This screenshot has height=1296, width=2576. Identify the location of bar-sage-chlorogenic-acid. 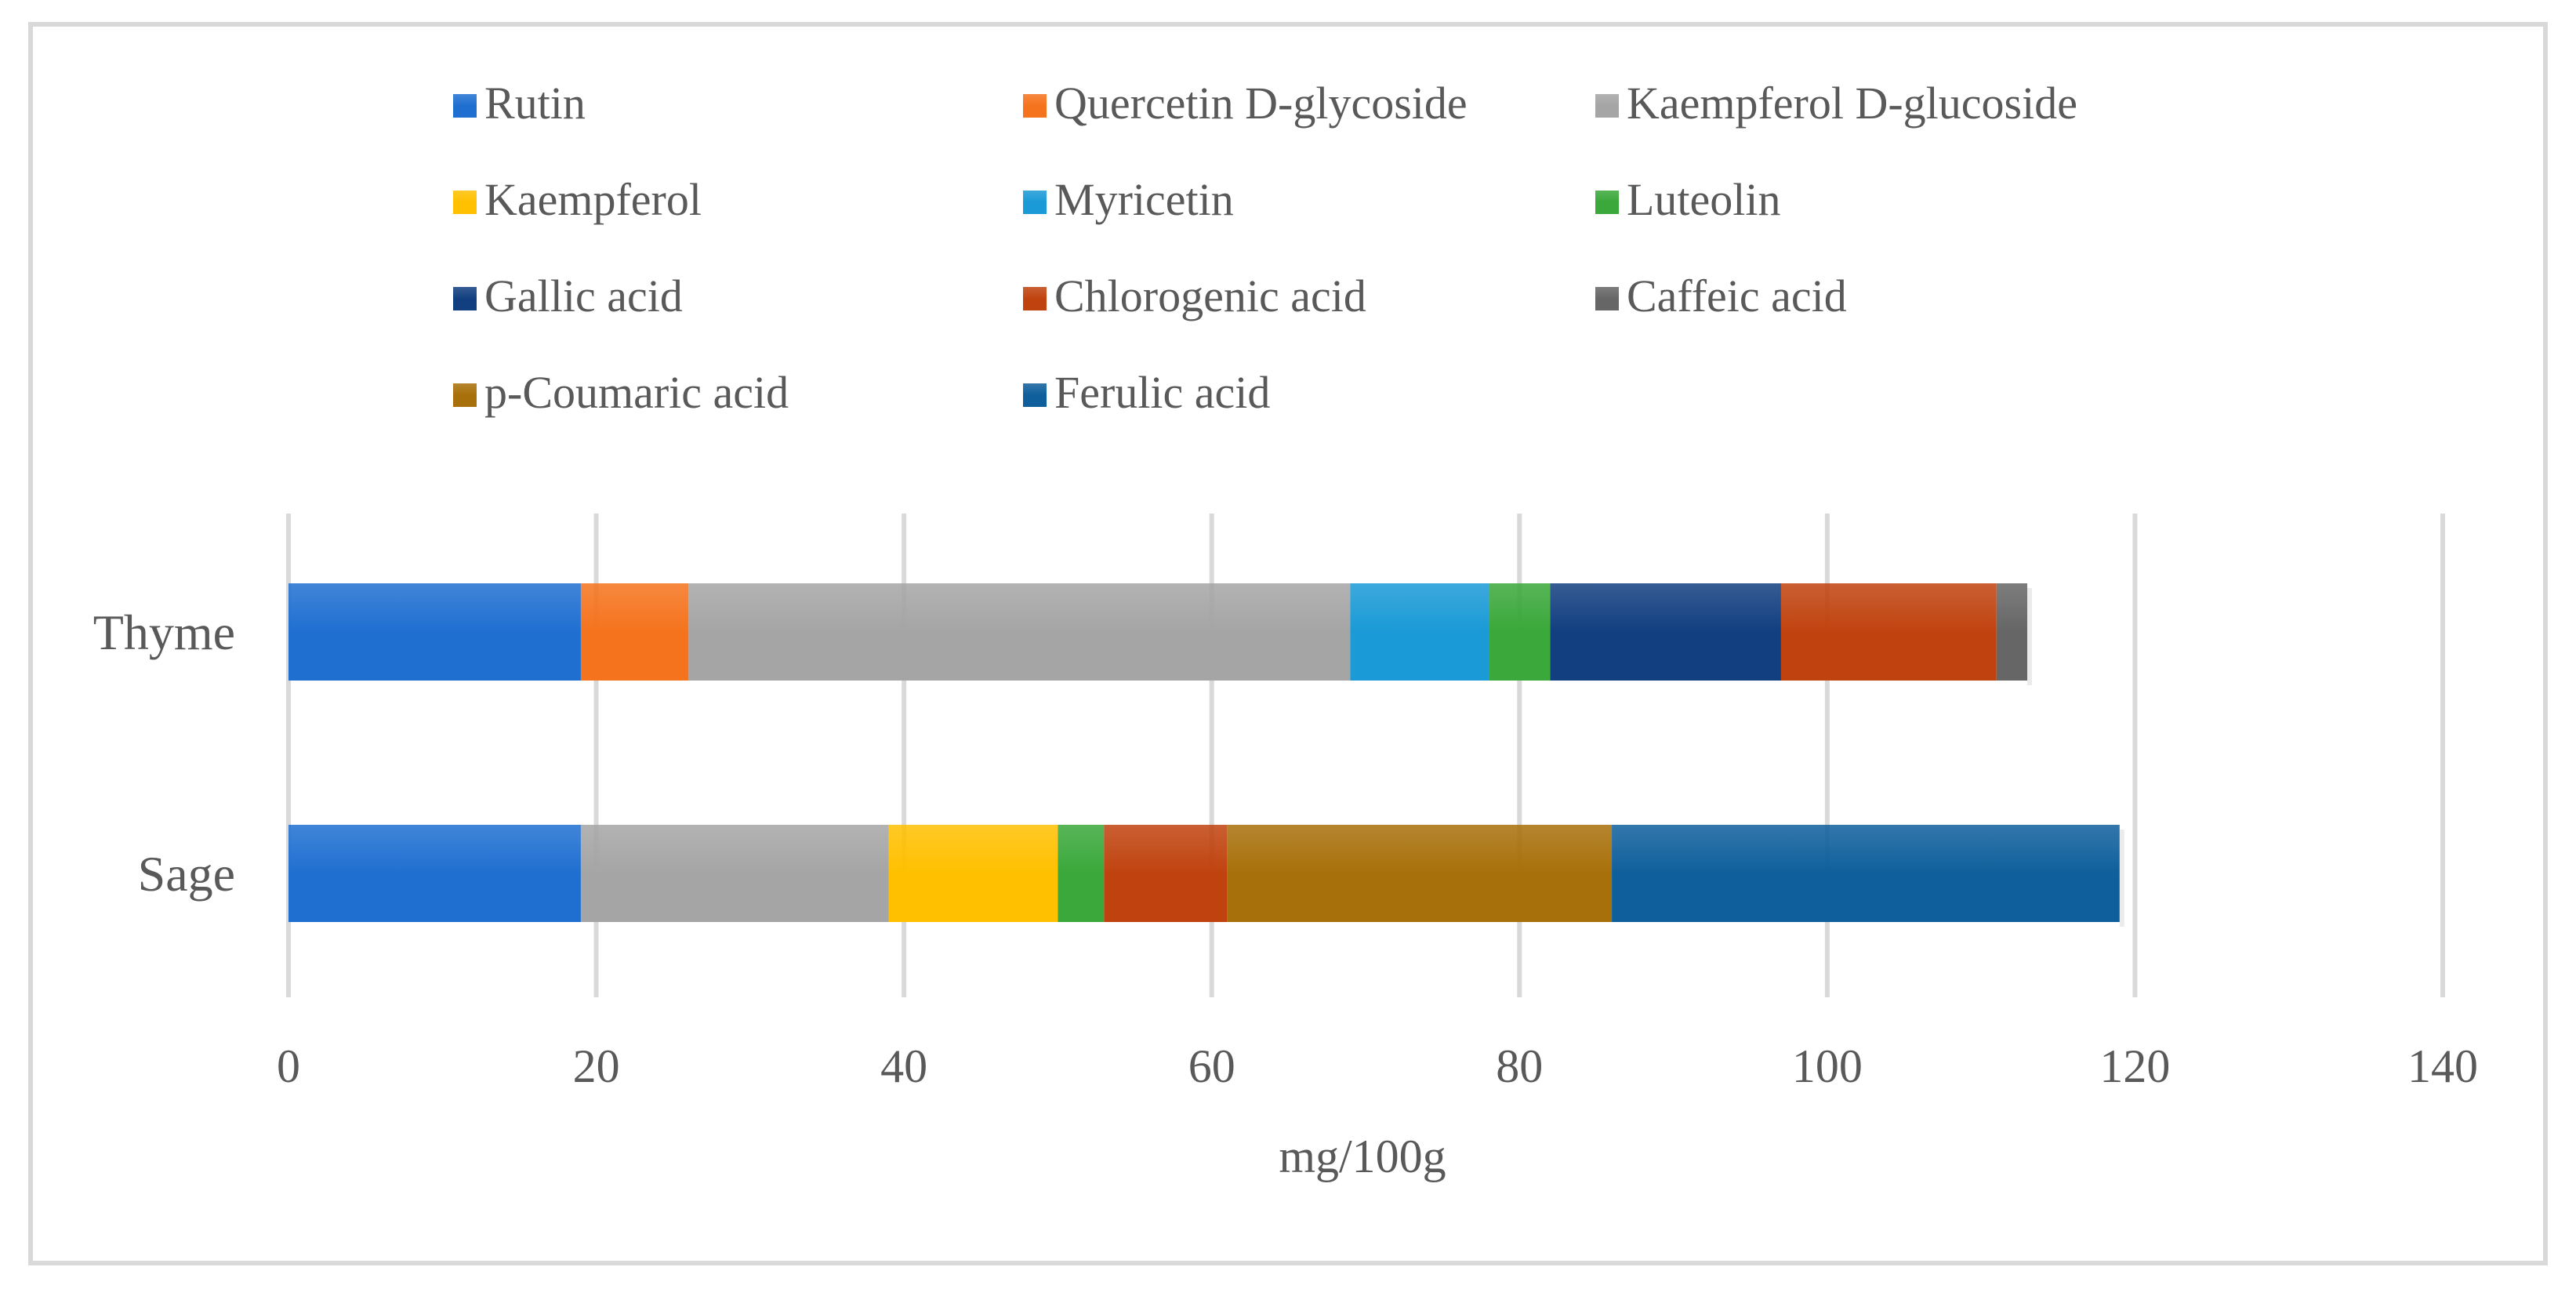
(1166, 874).